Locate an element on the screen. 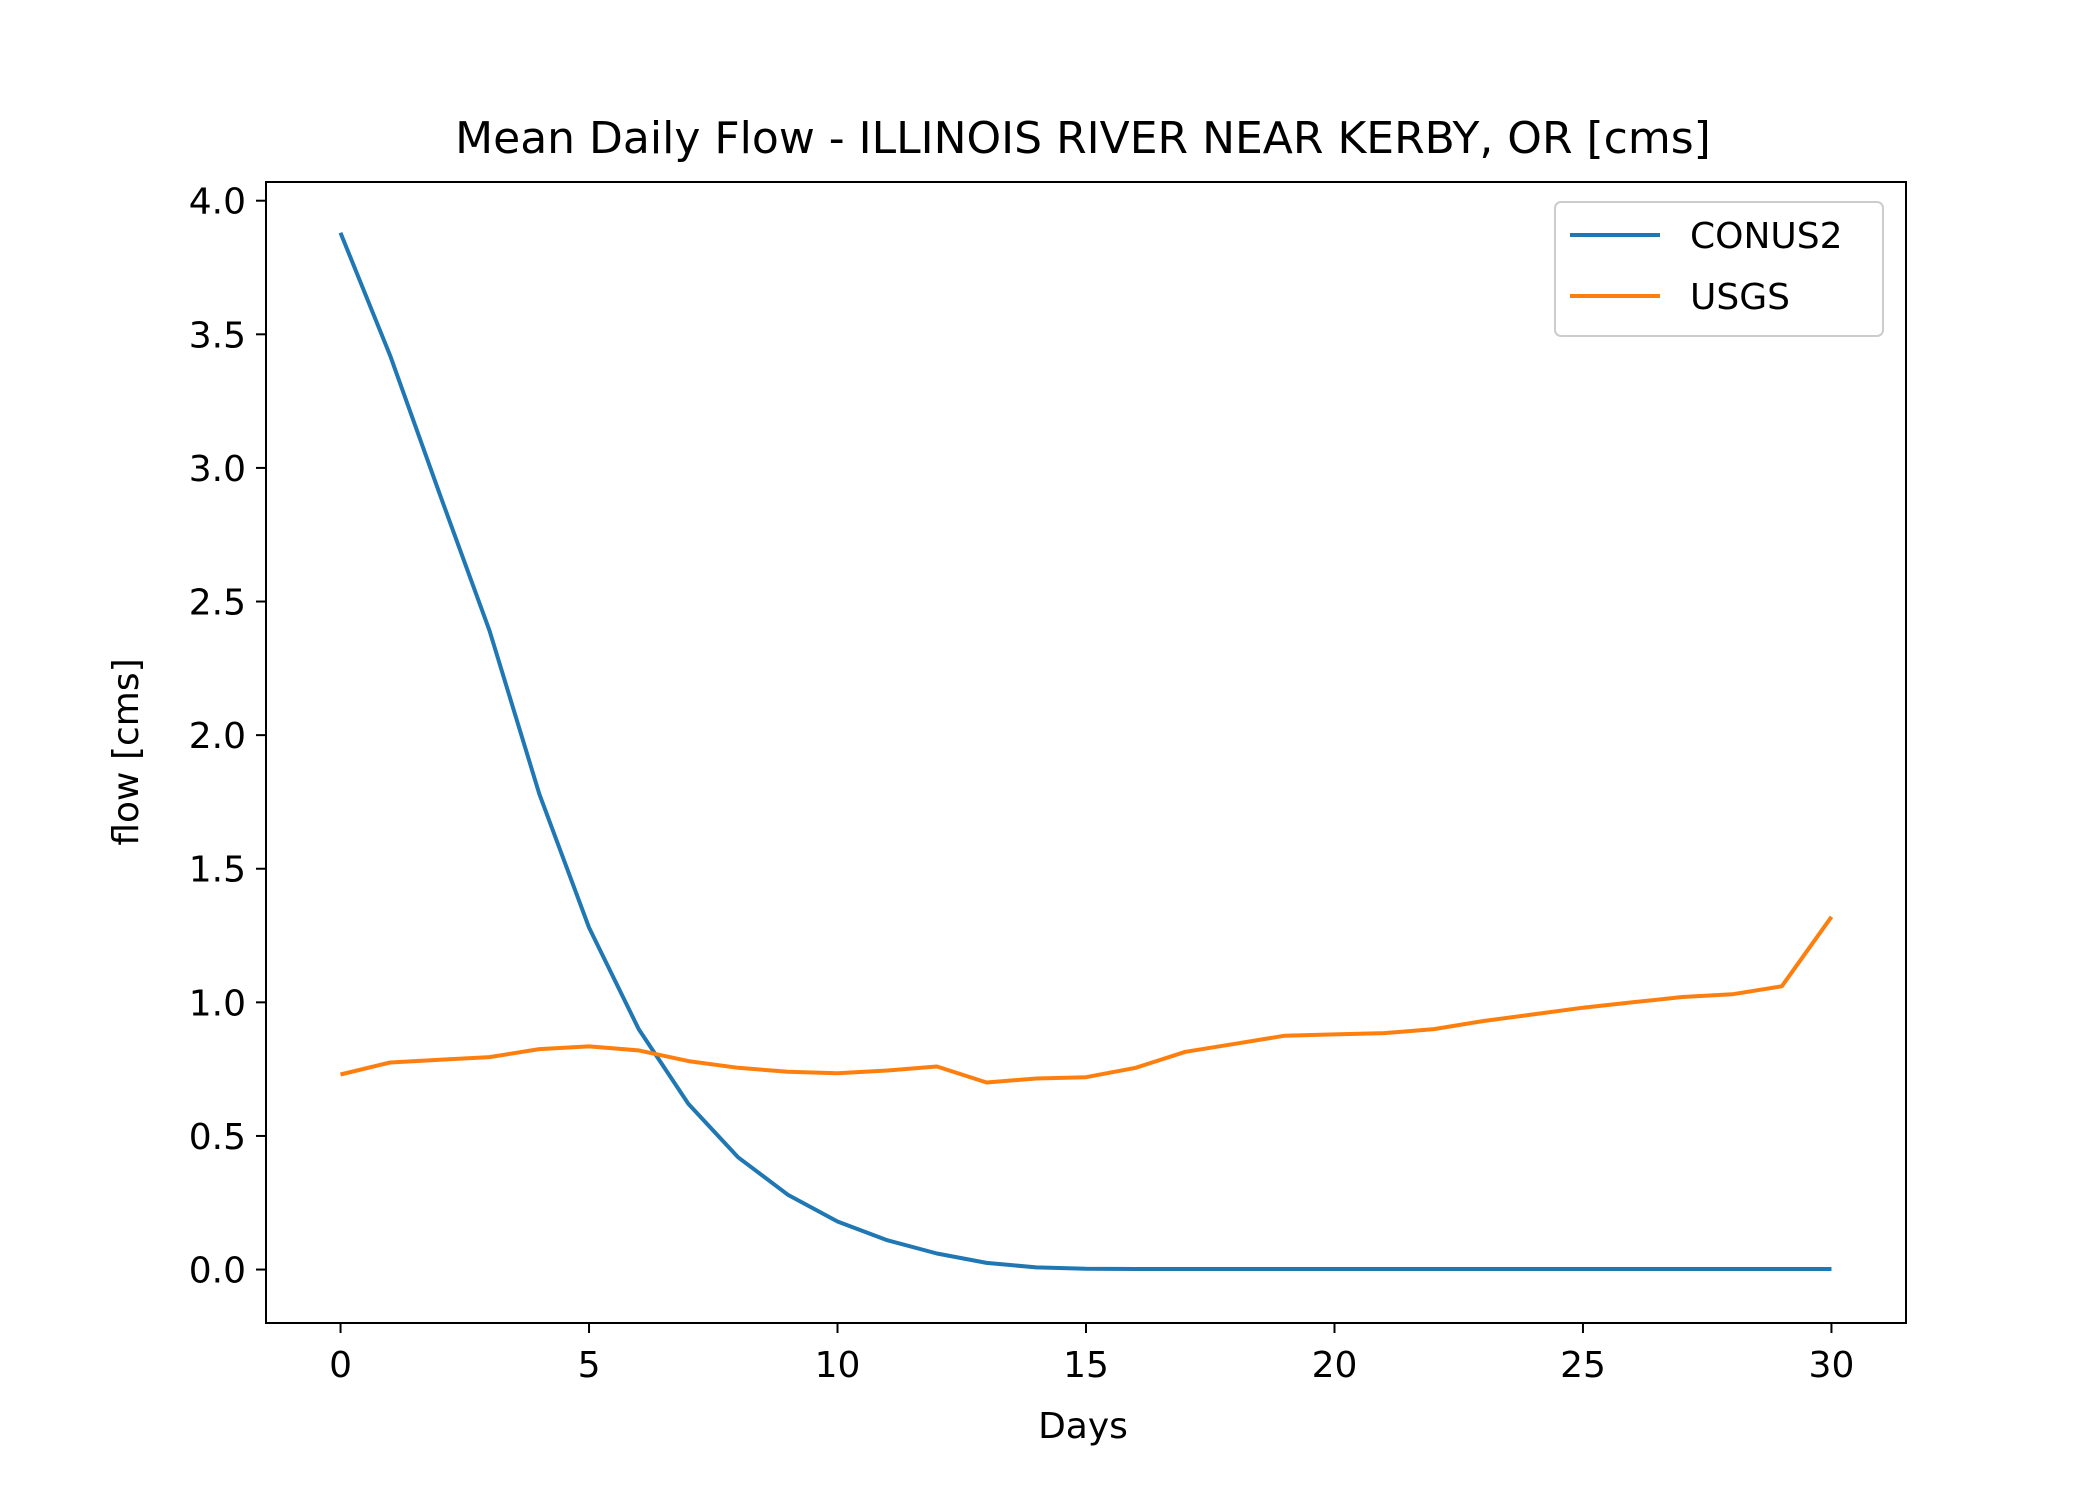 The width and height of the screenshot is (2100, 1500). y-axis-label: flow [cms] is located at coordinates (126, 751).